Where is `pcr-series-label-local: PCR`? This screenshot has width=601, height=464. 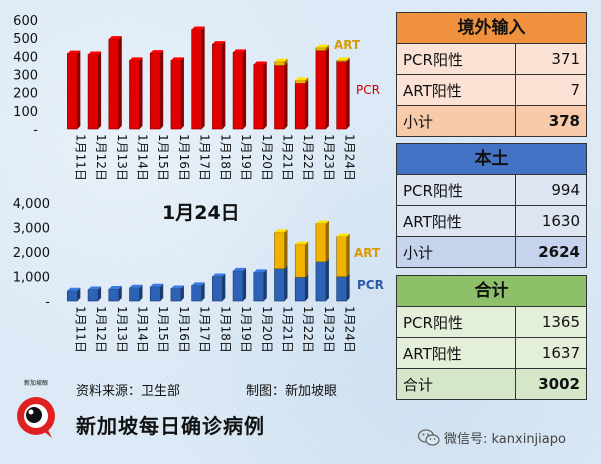
pcr-series-label-local: PCR is located at coordinates (370, 285).